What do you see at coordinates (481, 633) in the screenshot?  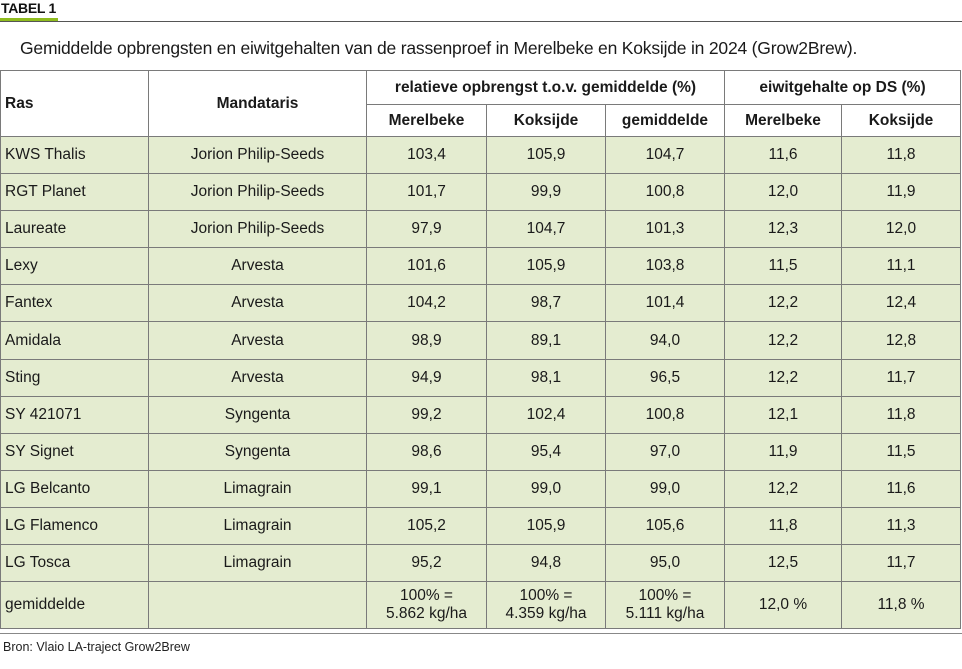 I see `source-divider` at bounding box center [481, 633].